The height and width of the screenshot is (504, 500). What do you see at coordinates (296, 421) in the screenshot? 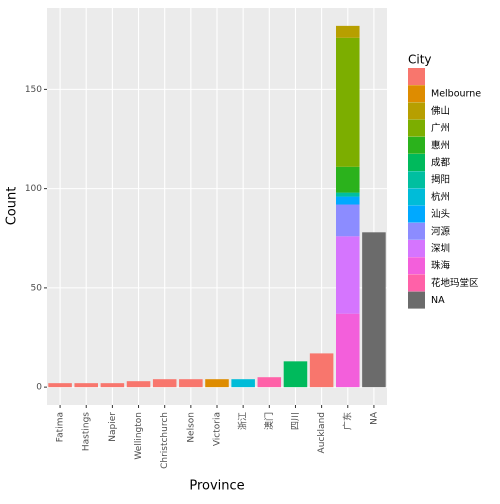
I see `x-tick-label: 四川` at bounding box center [296, 421].